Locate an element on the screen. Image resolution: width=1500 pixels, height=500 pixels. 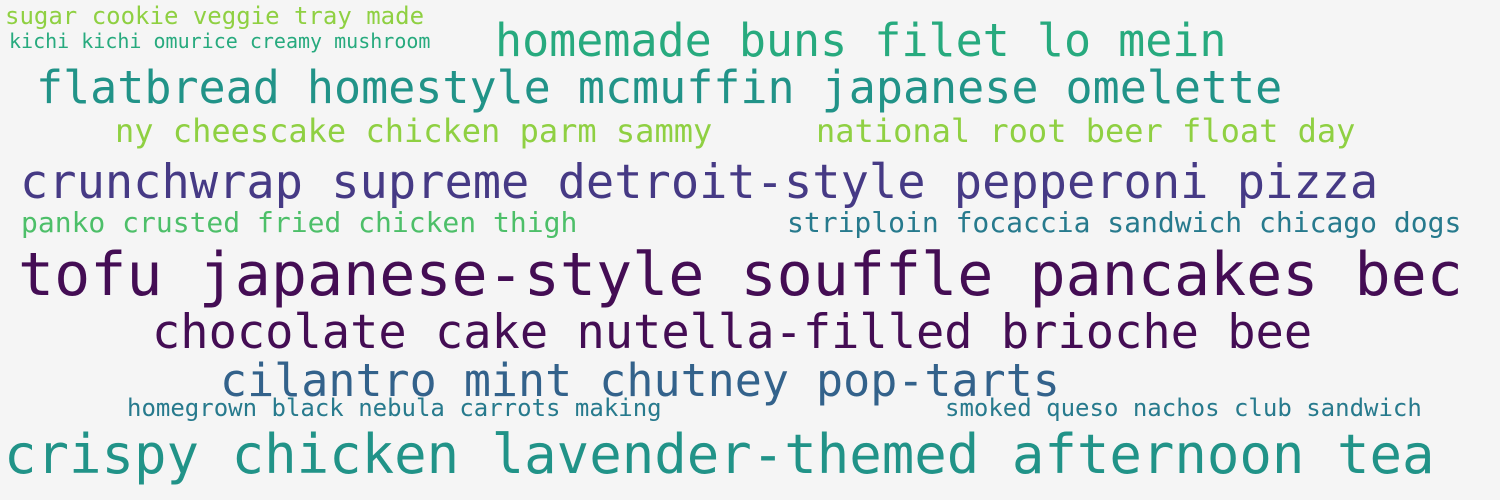
word-phrase: kichi kichi omurice creamy mushroom is located at coordinates (220, 41).